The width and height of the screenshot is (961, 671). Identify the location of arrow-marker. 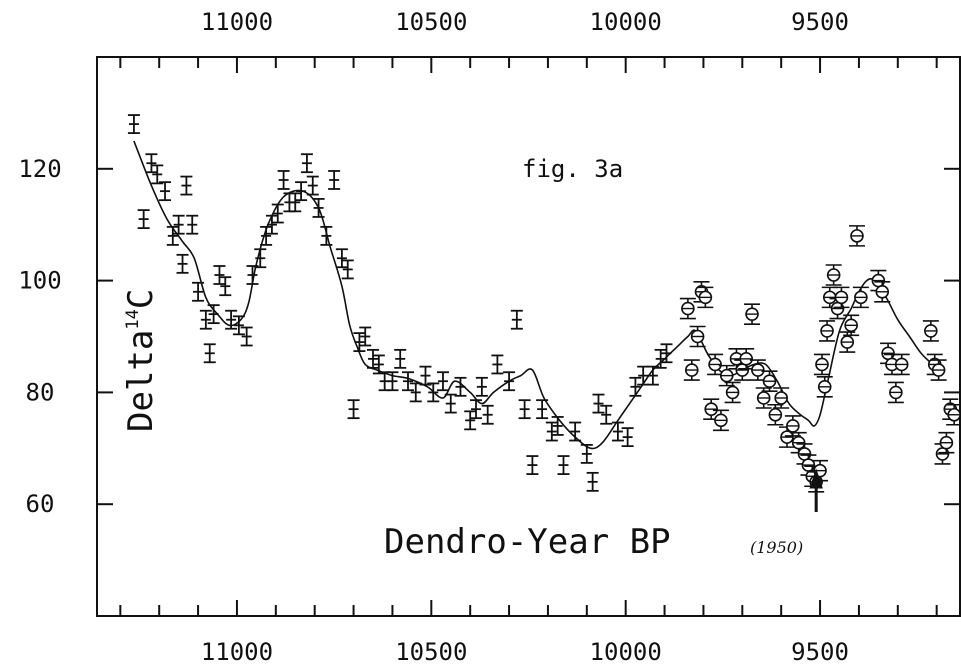
(816, 490).